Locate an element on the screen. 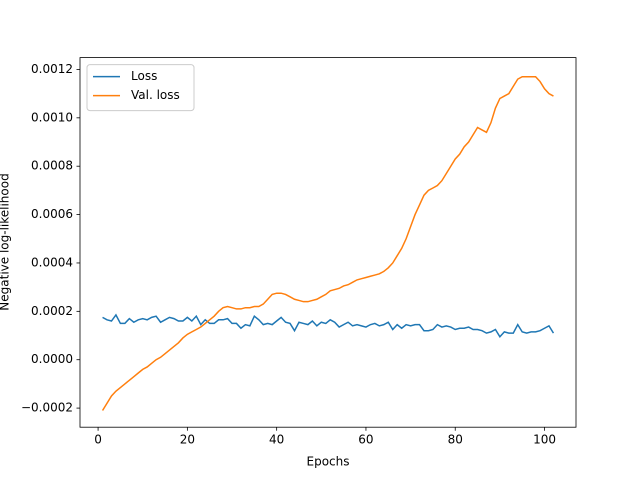 This screenshot has height=480, width=640. y-tick-label: 0.0000 is located at coordinates (52, 359).